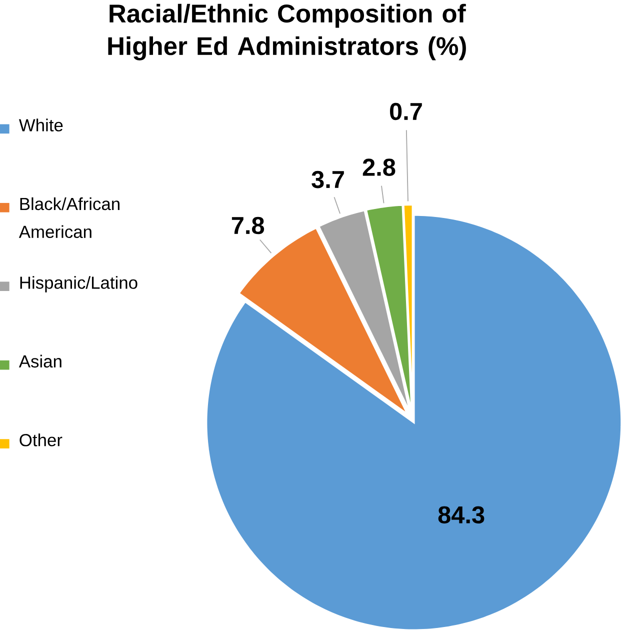  I want to click on legend-label: Other, so click(41, 440).